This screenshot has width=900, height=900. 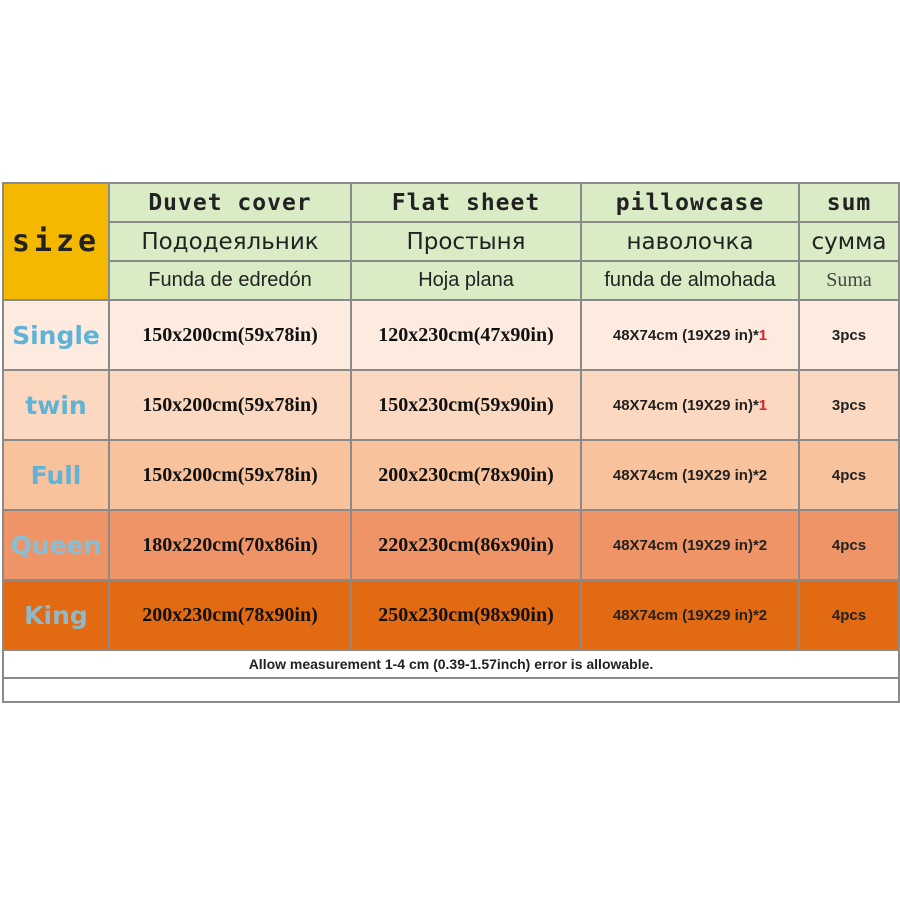 I want to click on flat-size: 150x230cm(59x90in), so click(x=466, y=405).